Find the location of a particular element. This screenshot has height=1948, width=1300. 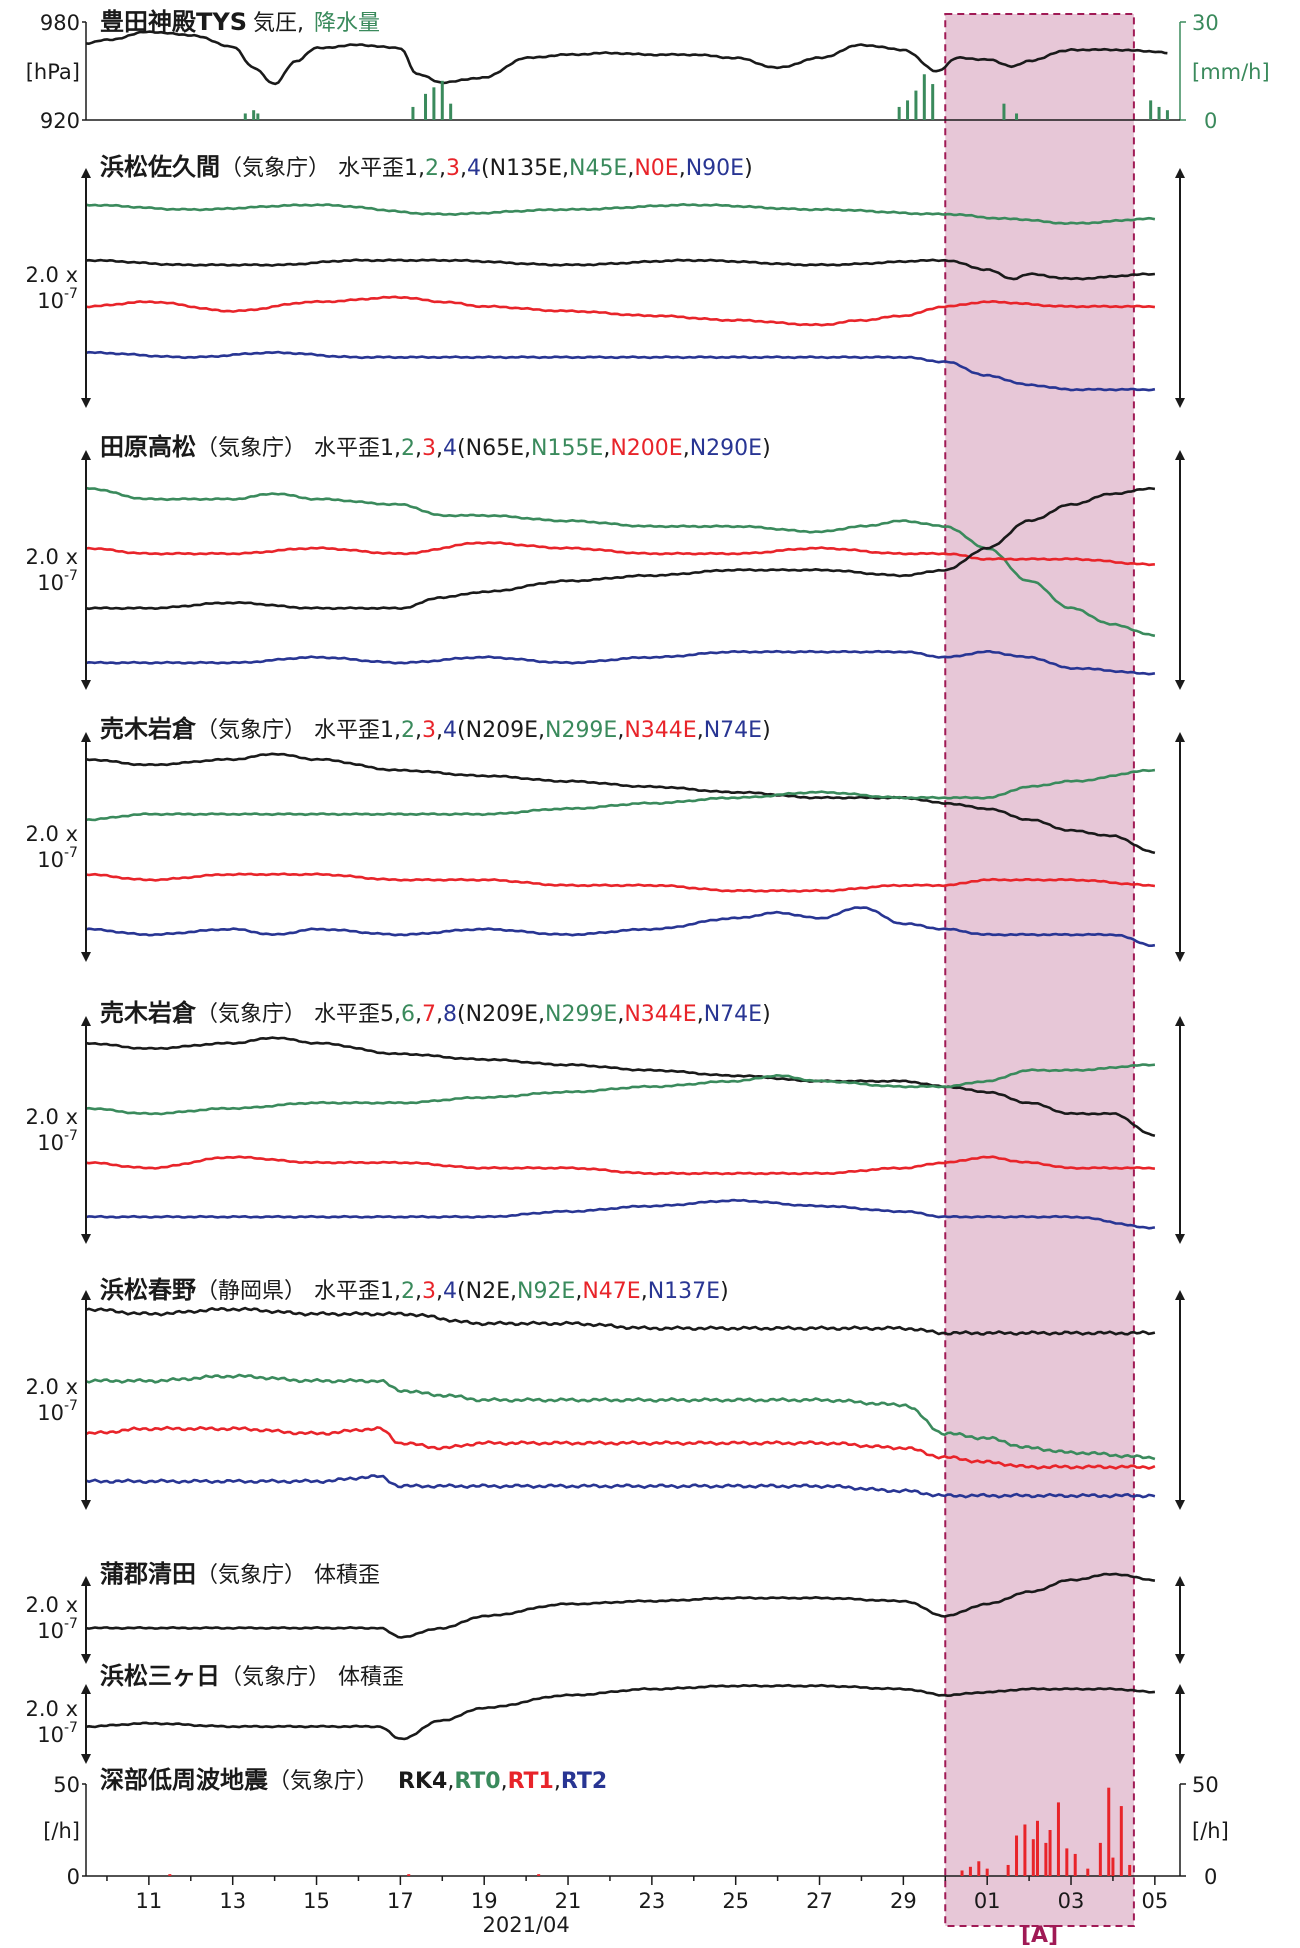

panel-label-part-urugi2-7: ( is located at coordinates (461, 1014).